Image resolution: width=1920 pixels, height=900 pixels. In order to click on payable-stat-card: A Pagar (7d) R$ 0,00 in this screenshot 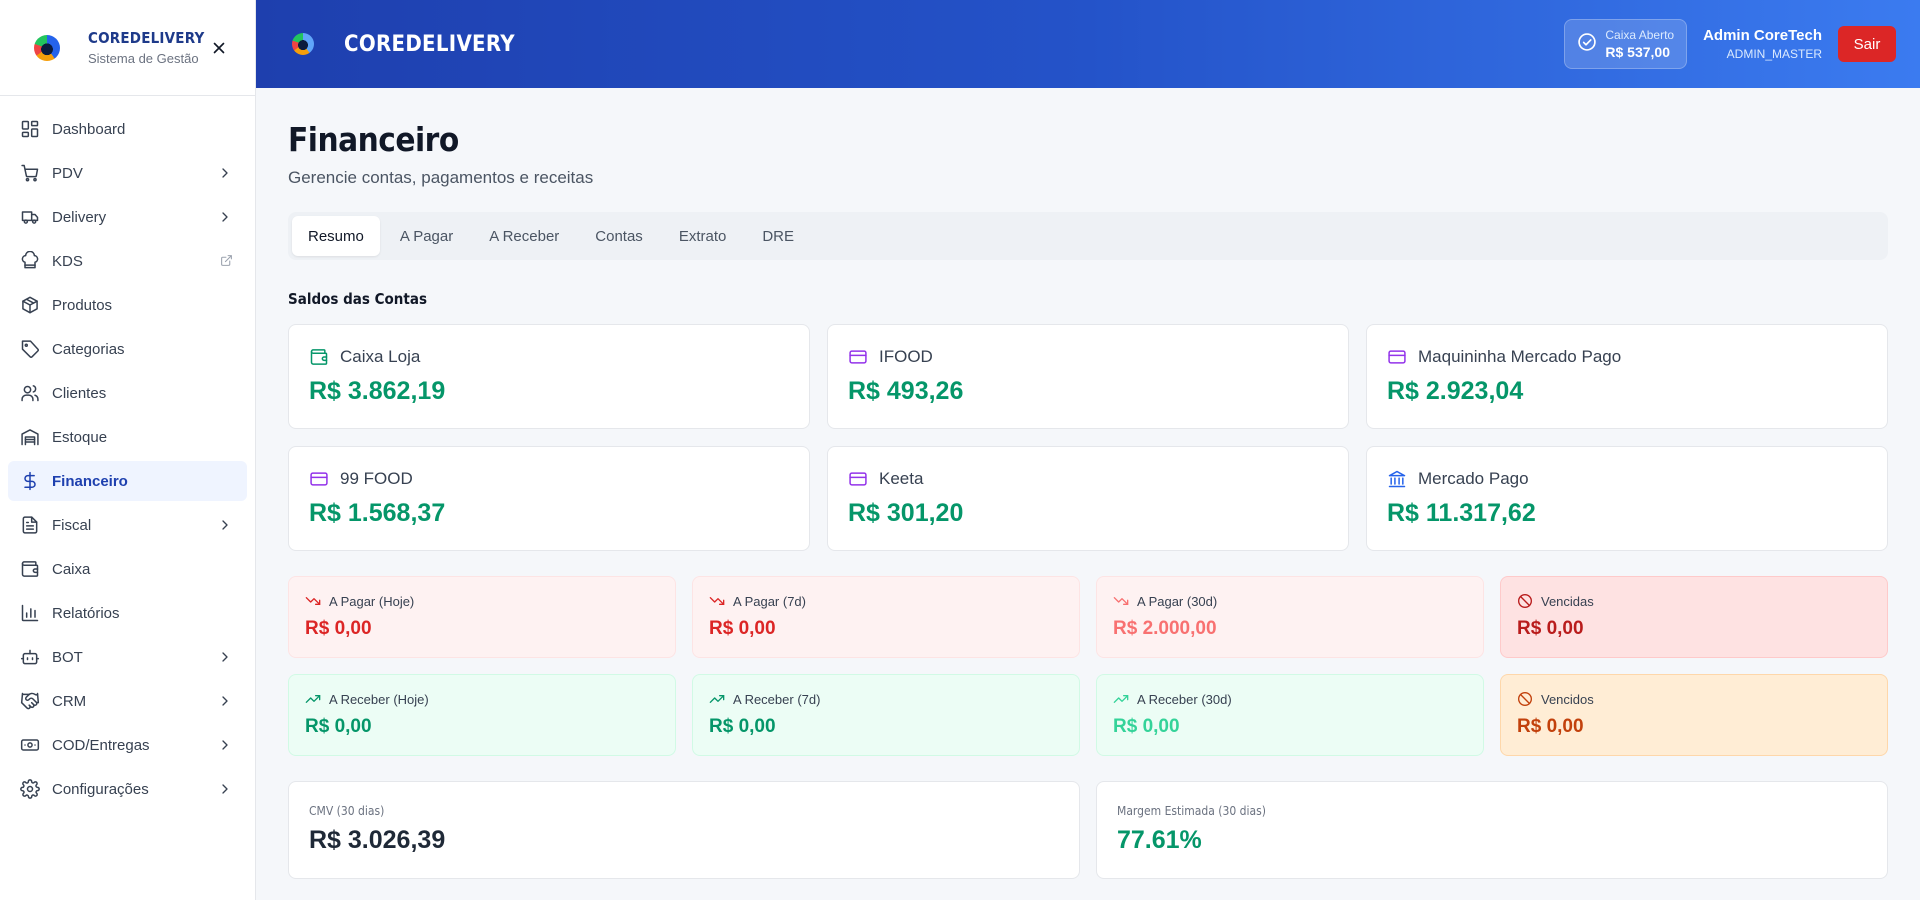, I will do `click(886, 617)`.